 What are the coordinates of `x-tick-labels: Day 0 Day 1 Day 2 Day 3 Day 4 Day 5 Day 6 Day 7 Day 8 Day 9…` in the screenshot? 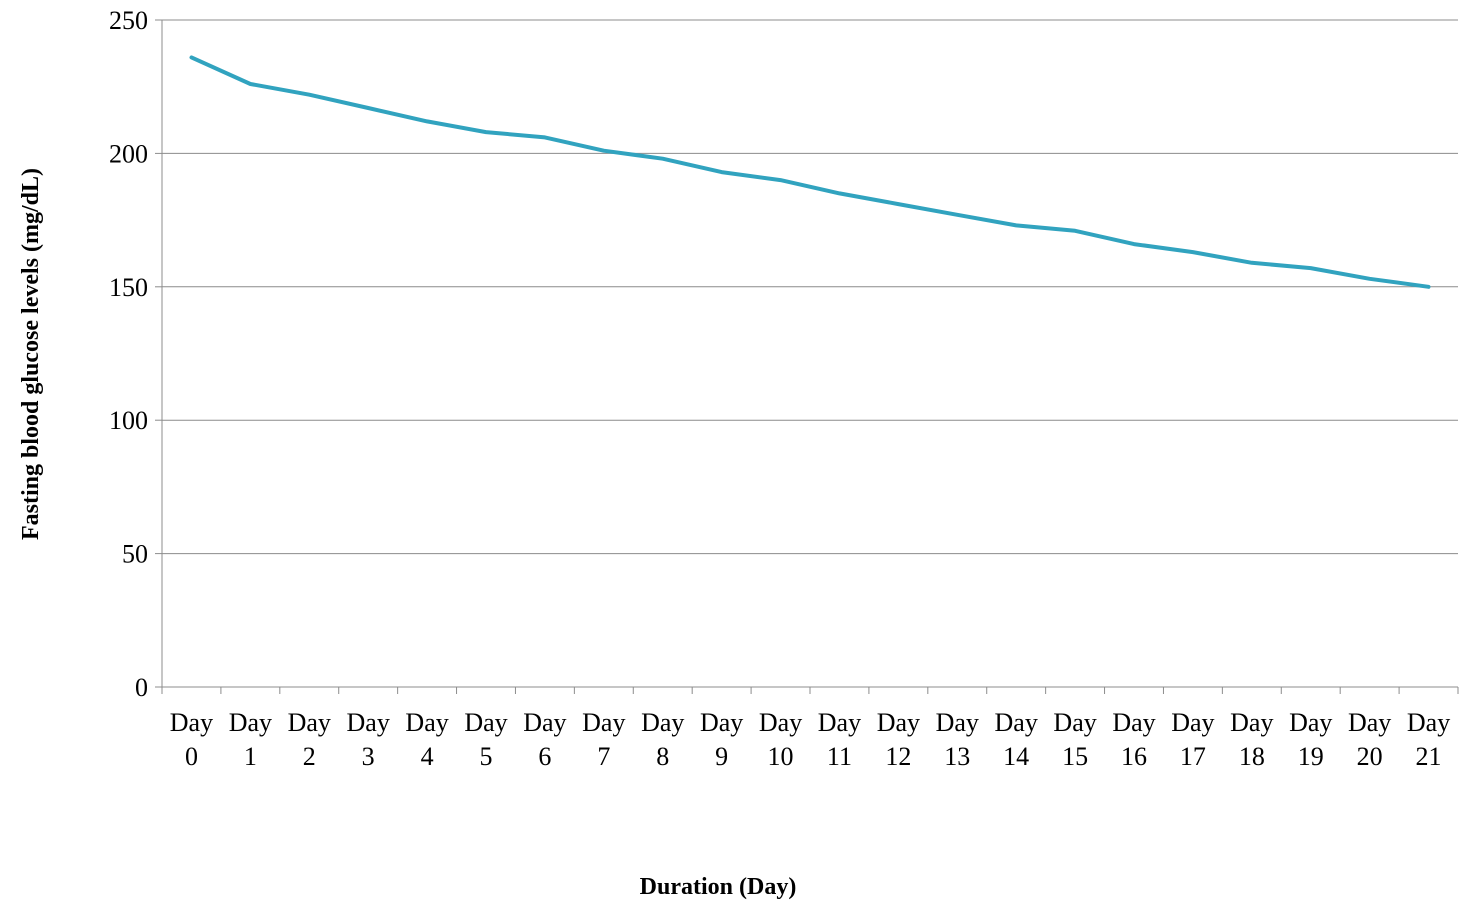 It's located at (810, 739).